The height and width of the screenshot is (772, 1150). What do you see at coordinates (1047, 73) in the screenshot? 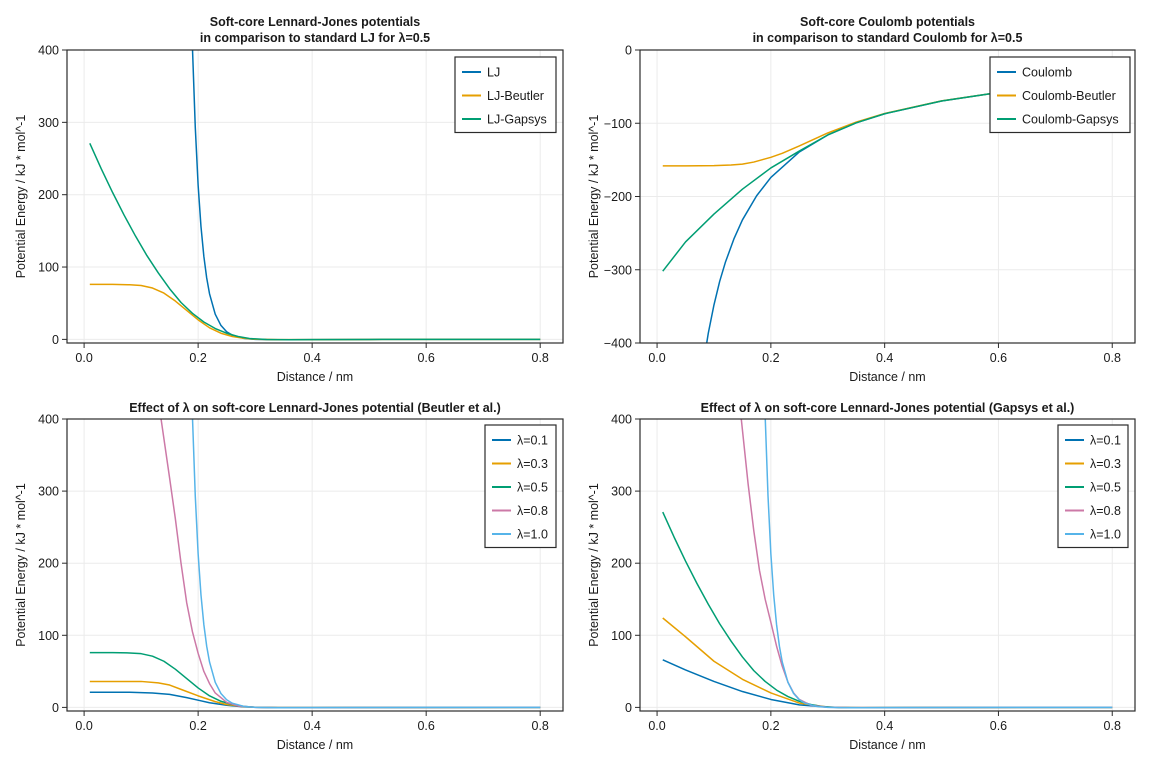
I see `legend-entry: Coulomb` at bounding box center [1047, 73].